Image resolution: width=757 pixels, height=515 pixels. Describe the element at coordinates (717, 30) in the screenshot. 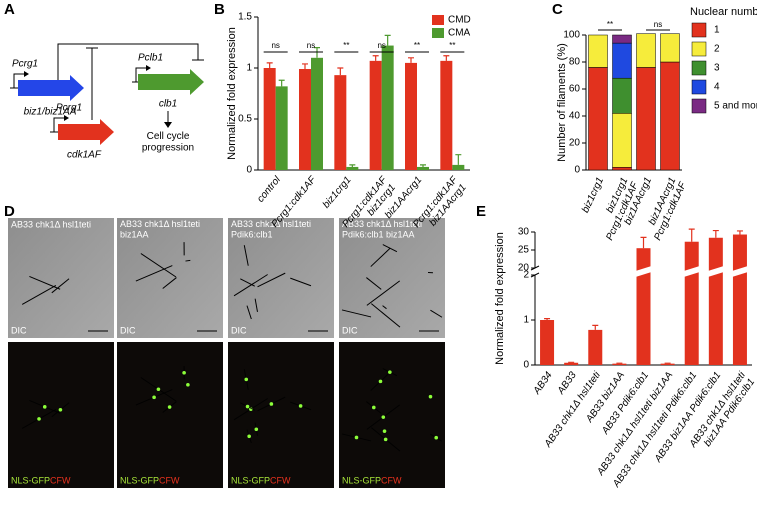

I see `legend-label: 1` at that location.